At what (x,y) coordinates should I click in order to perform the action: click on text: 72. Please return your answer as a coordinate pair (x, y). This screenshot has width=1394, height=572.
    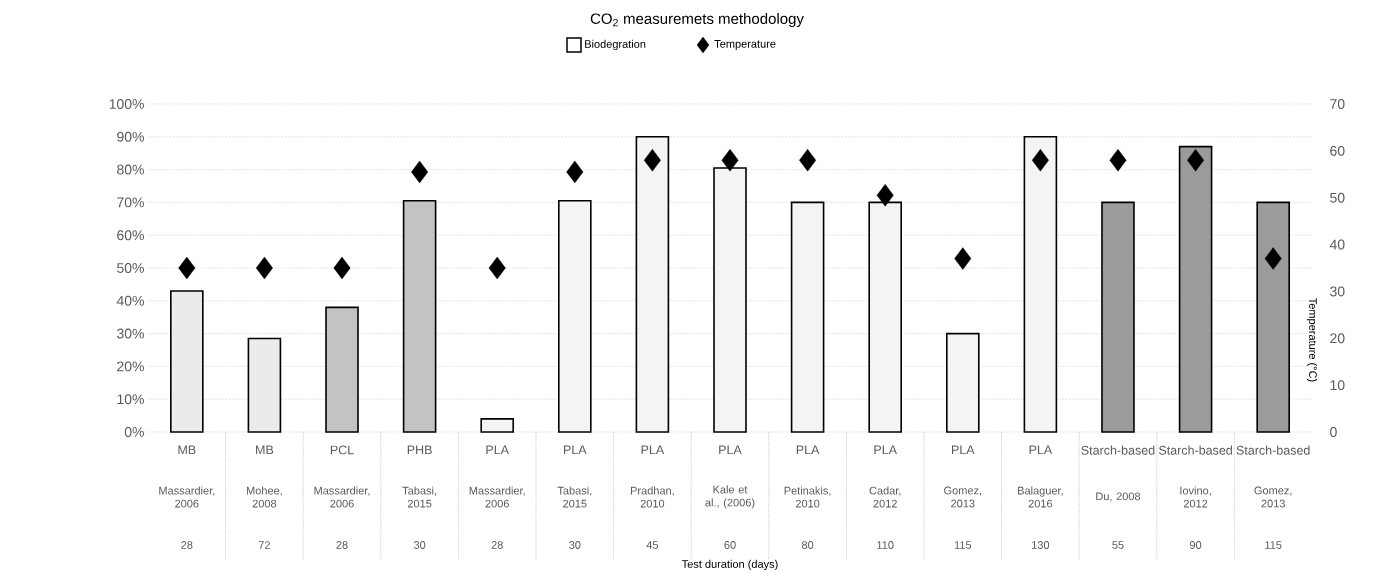
    Looking at the image, I should click on (264, 545).